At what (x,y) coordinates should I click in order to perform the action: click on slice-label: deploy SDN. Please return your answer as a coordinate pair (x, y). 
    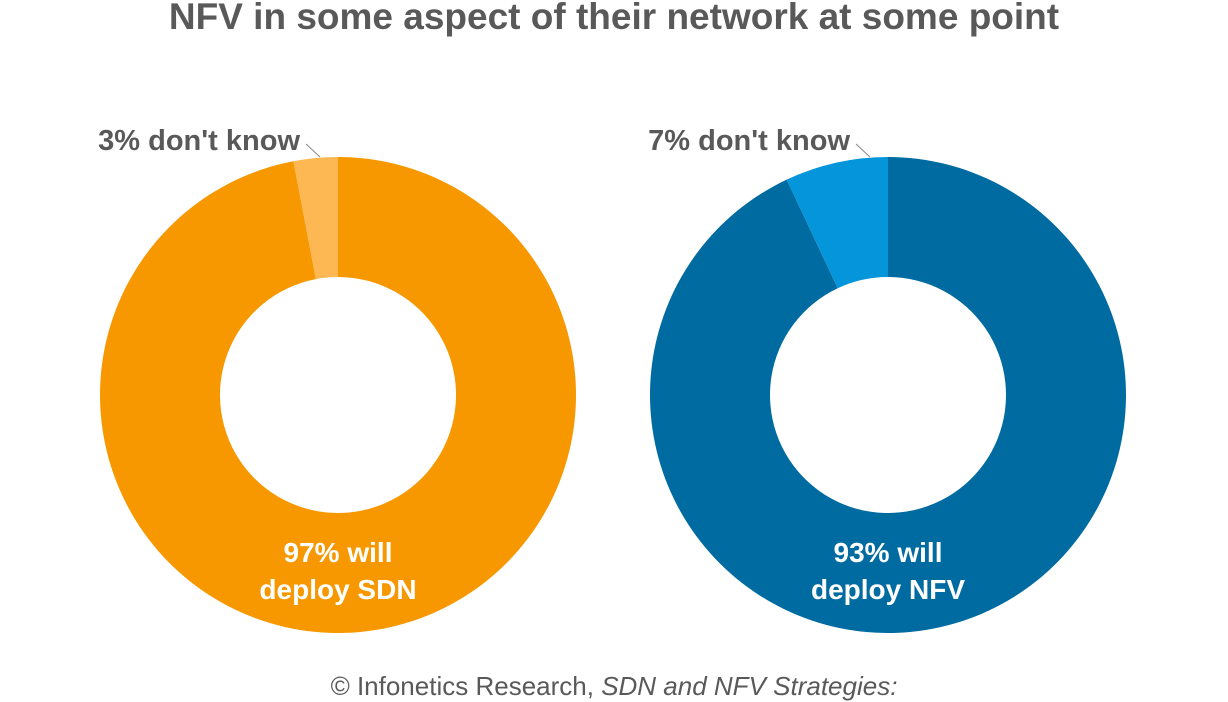
    Looking at the image, I should click on (337, 589).